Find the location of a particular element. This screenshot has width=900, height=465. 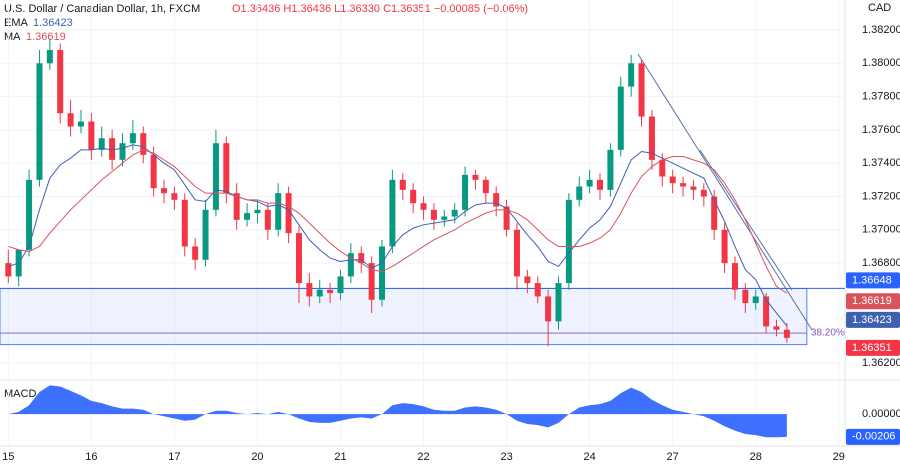

y-tick-label: 1.37000 is located at coordinates (881, 230).